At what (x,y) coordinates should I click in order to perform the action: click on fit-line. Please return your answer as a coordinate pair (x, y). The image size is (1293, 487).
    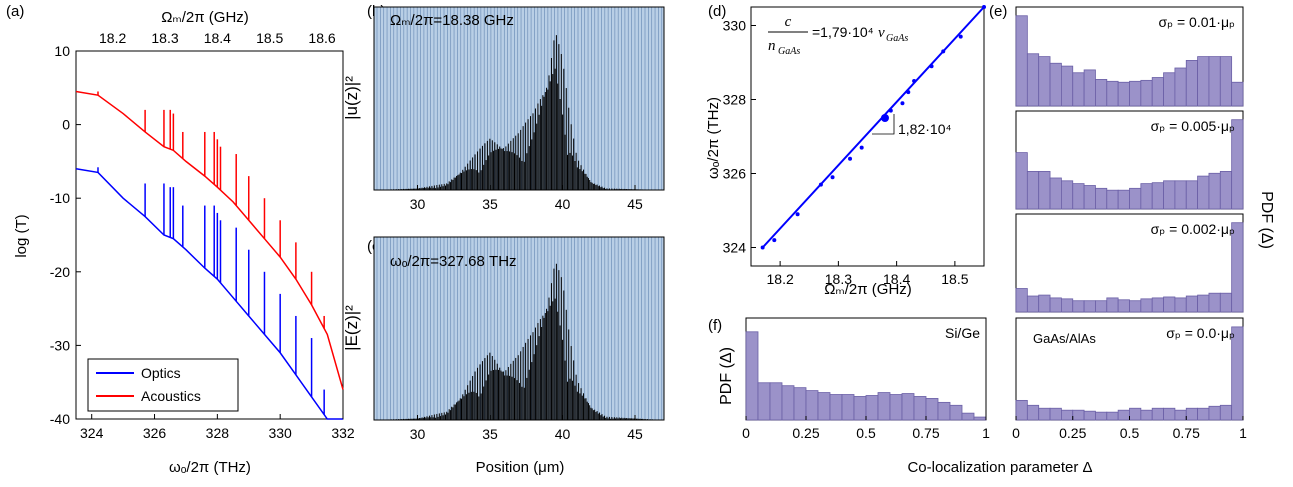
    Looking at the image, I should click on (873, 127).